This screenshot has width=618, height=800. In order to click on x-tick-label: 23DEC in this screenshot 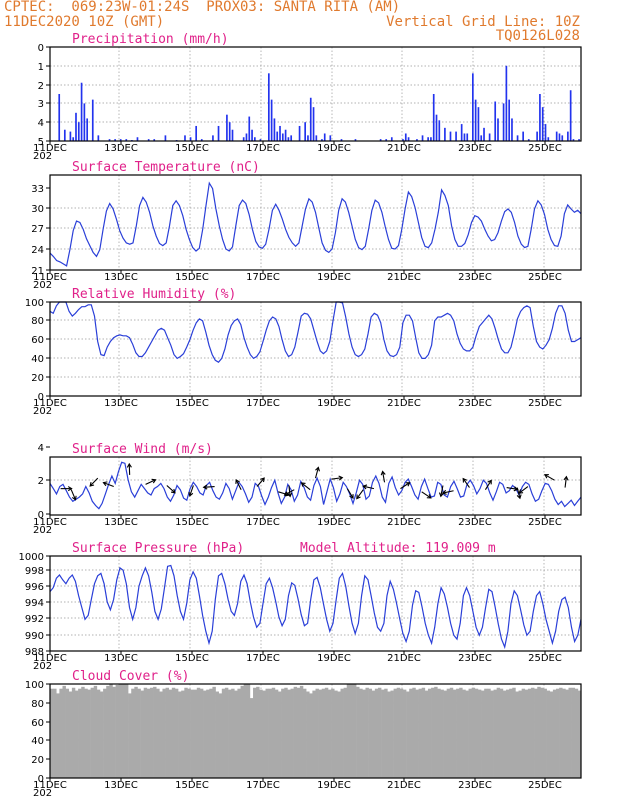, I will do `click(475, 785)`.